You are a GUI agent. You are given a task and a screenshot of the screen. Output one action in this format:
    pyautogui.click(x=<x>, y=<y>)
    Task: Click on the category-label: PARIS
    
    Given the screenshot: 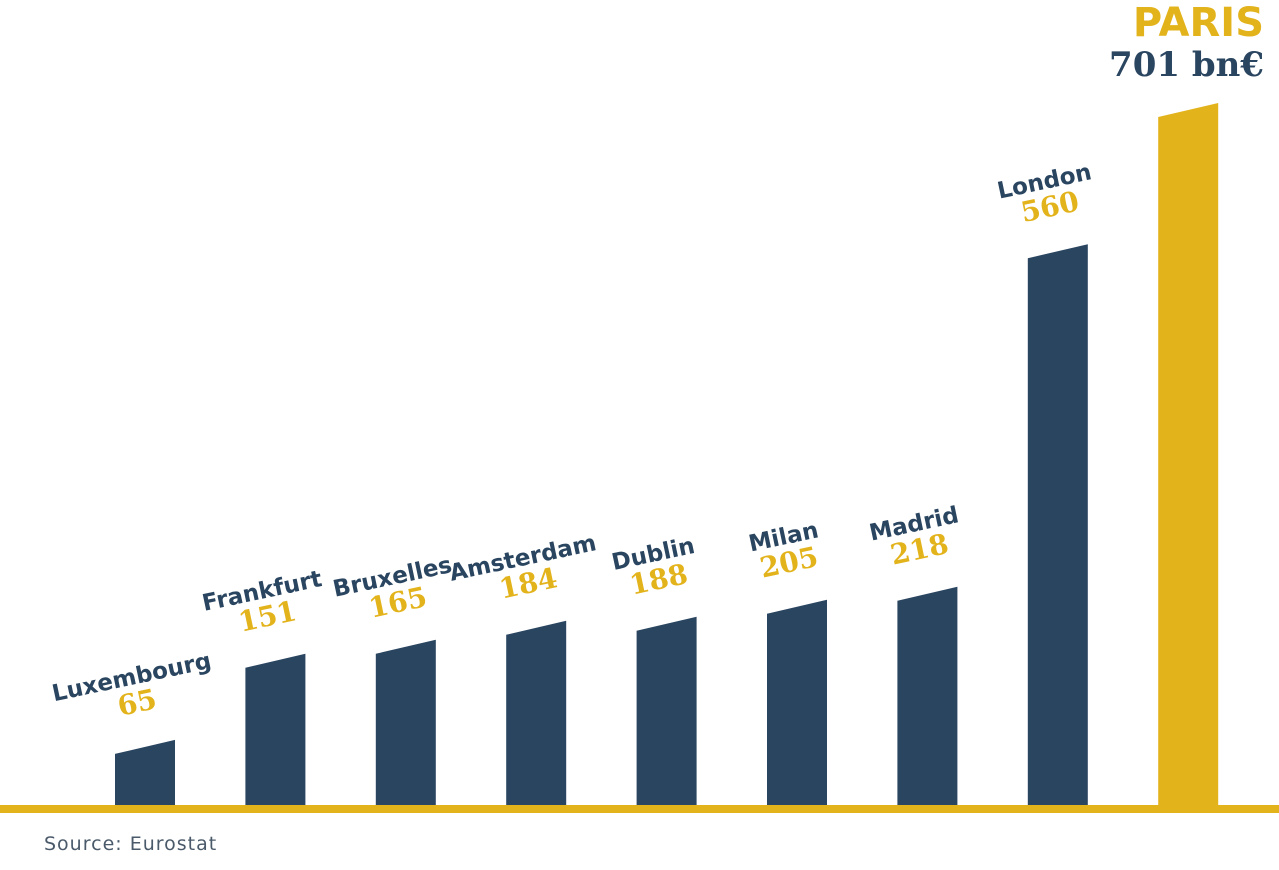 What is the action you would take?
    pyautogui.click(x=1198, y=23)
    